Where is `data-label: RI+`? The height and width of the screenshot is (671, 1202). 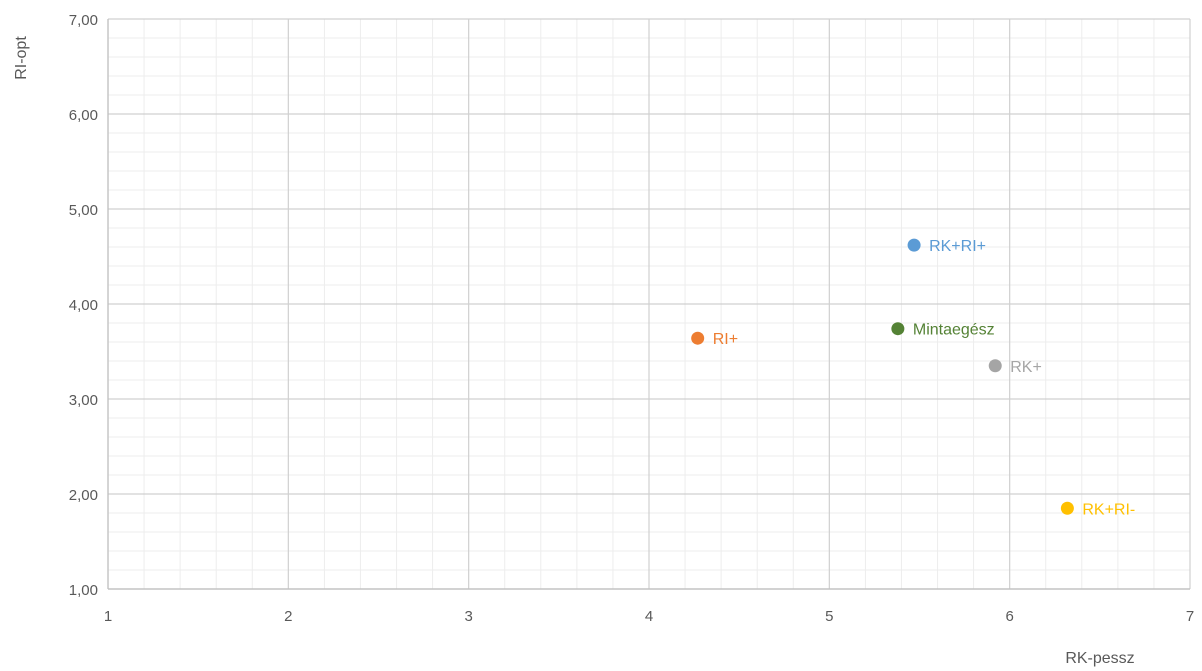
data-label: RI+ is located at coordinates (725, 339).